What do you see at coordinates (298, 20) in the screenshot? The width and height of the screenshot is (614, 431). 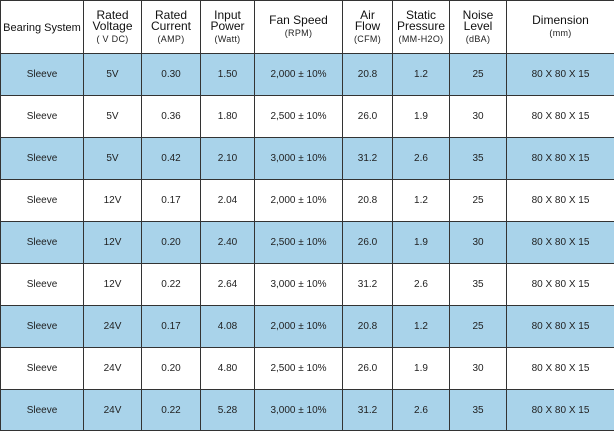 I see `header-label-line1: Fan Speed` at bounding box center [298, 20].